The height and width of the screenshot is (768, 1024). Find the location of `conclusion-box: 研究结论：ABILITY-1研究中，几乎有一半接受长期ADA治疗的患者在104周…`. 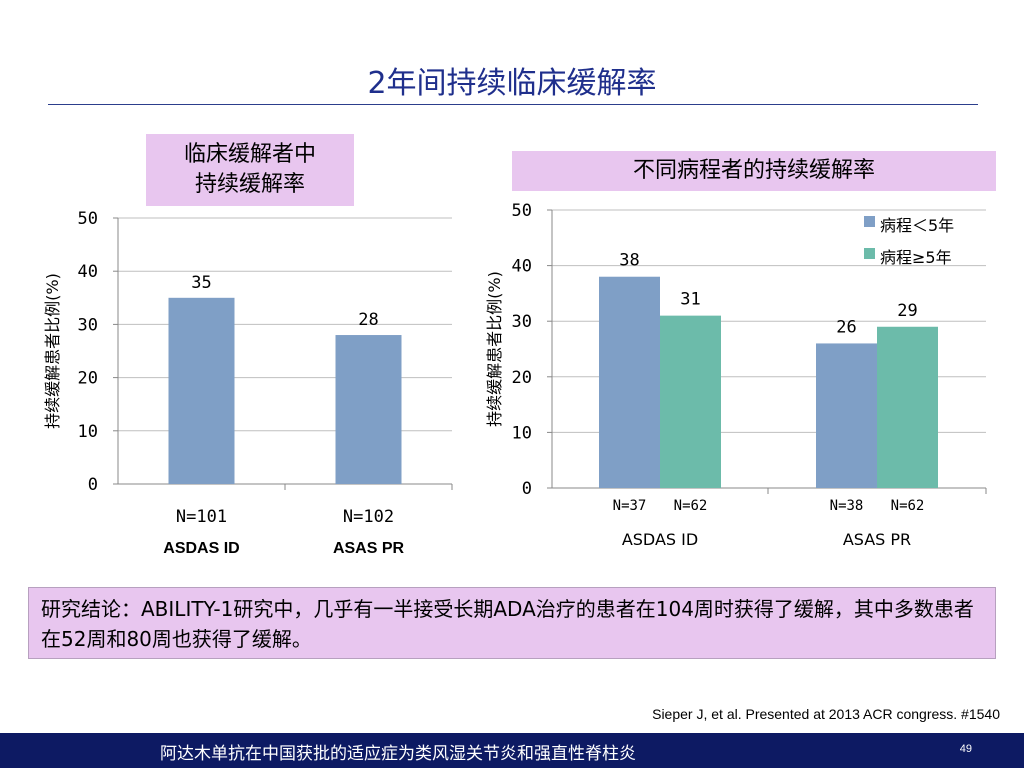

conclusion-box: 研究结论：ABILITY-1研究中，几乎有一半接受长期ADA治疗的患者在104周… is located at coordinates (512, 623).